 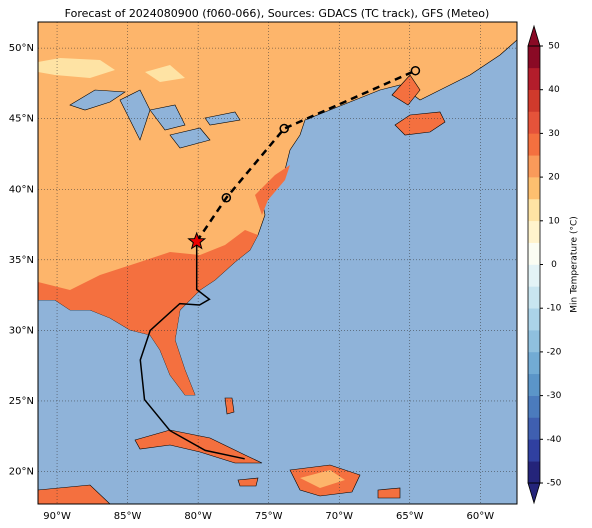 What do you see at coordinates (554, 396) in the screenshot?
I see `colorbar-tick-label: -30` at bounding box center [554, 396].